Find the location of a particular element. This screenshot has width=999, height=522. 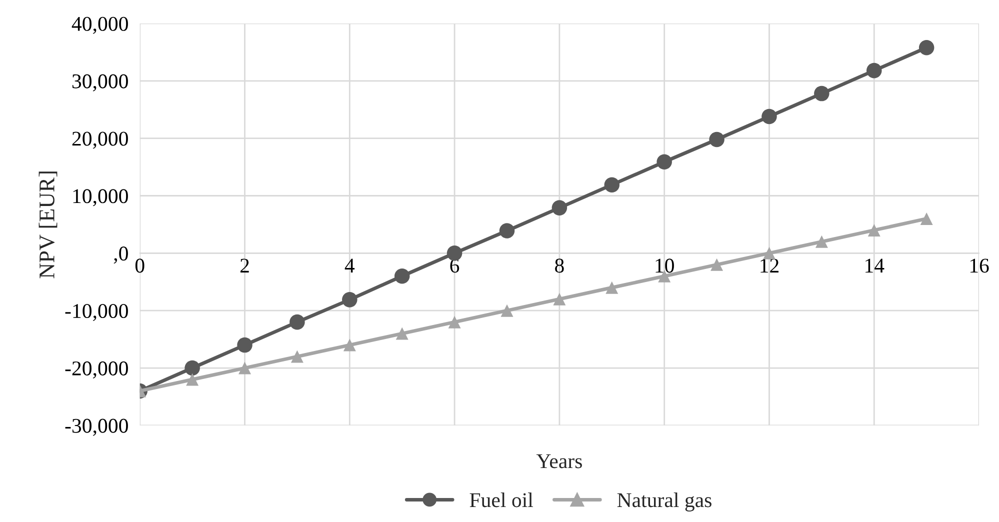

x-tick-label: 0 is located at coordinates (139, 265).